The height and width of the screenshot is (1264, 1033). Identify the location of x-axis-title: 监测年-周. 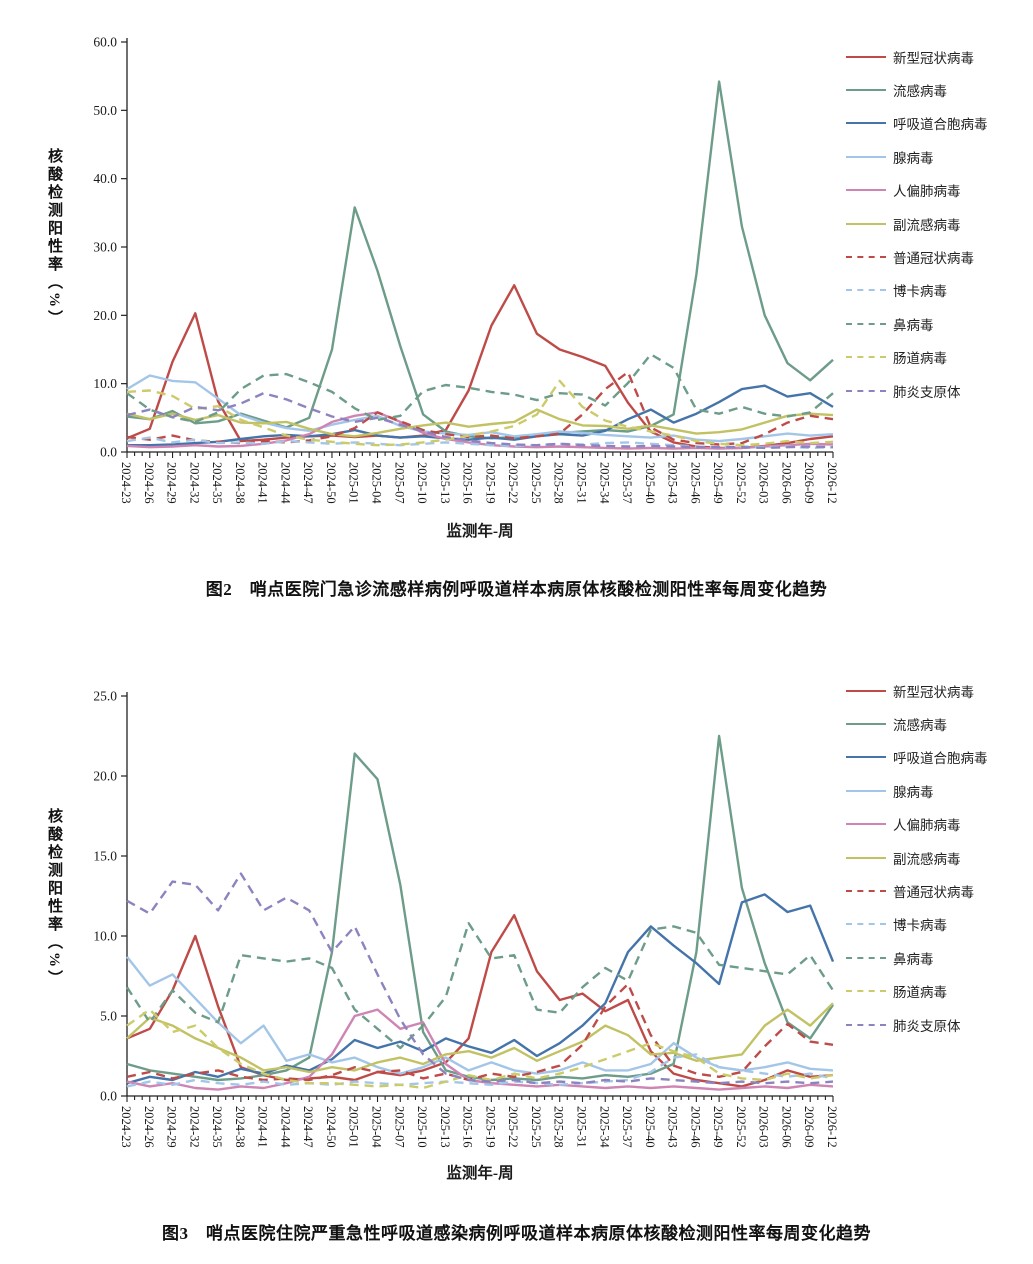
(479, 530).